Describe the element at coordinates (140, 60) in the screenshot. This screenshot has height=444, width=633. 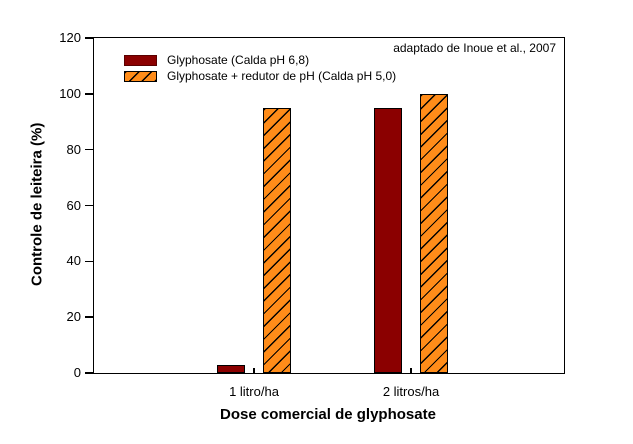
I see `legend-swatch-solid-icon` at that location.